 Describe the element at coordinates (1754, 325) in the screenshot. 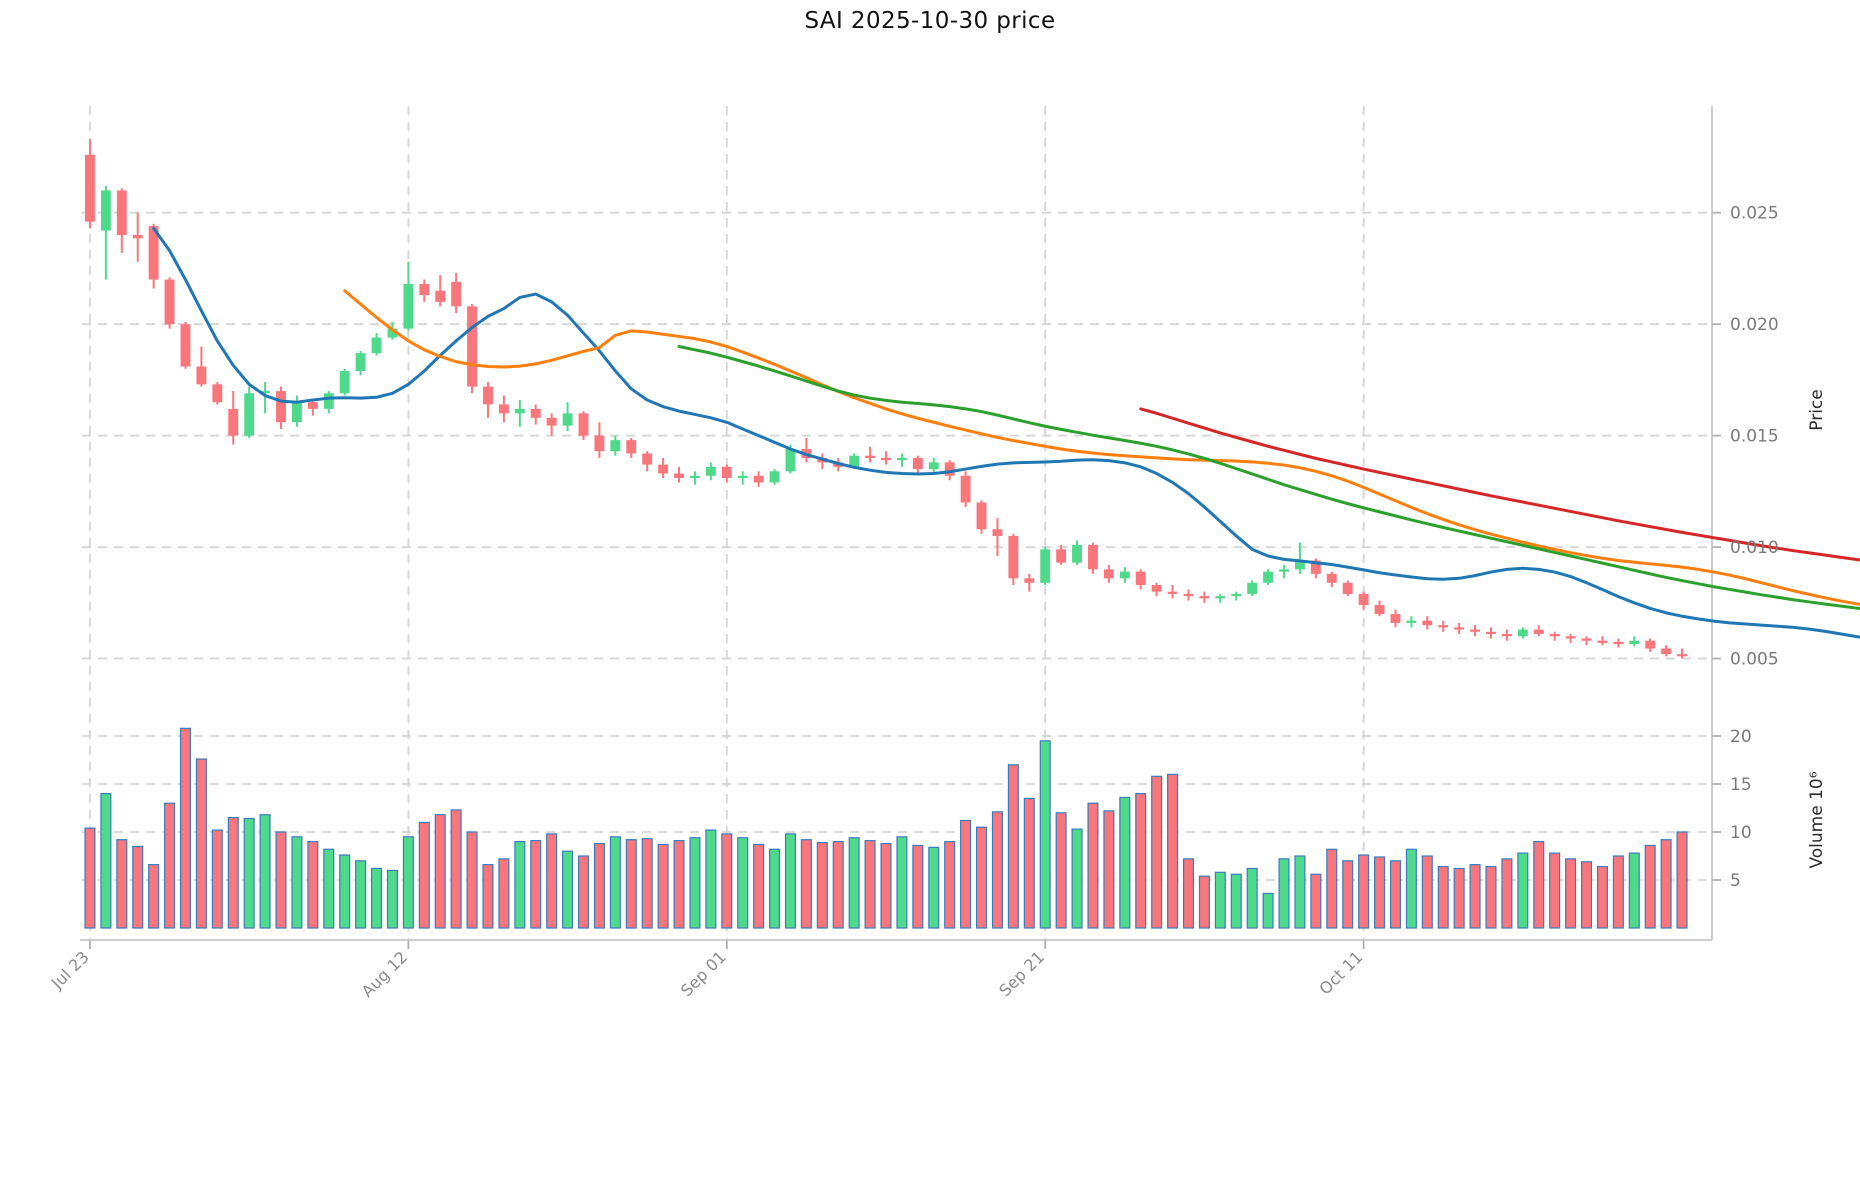

I see `price-tick-label: 0.020` at that location.